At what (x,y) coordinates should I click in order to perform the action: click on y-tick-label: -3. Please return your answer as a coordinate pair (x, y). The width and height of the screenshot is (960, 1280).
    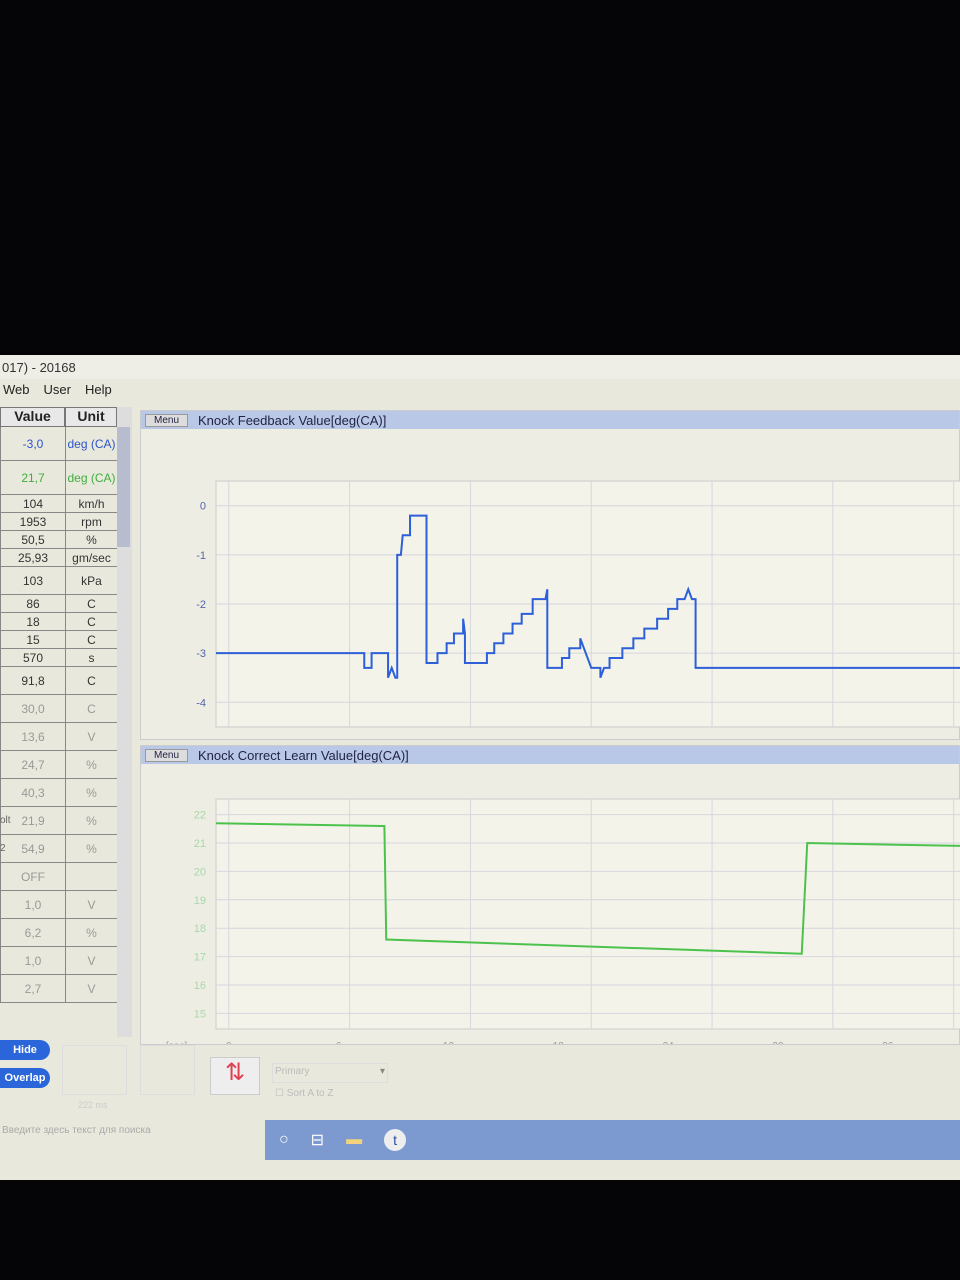
    Looking at the image, I should click on (201, 654).